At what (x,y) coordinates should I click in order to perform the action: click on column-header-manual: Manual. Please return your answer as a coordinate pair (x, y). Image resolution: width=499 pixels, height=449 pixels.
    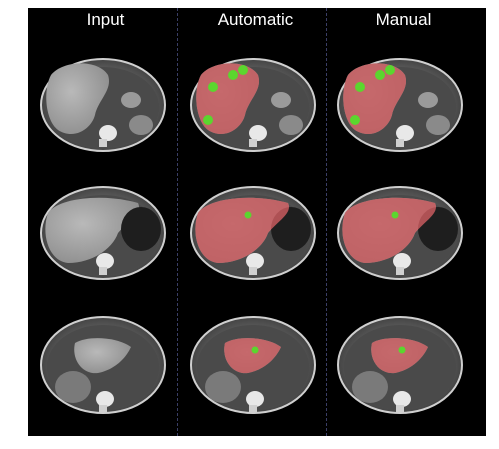
    Looking at the image, I should click on (403, 19).